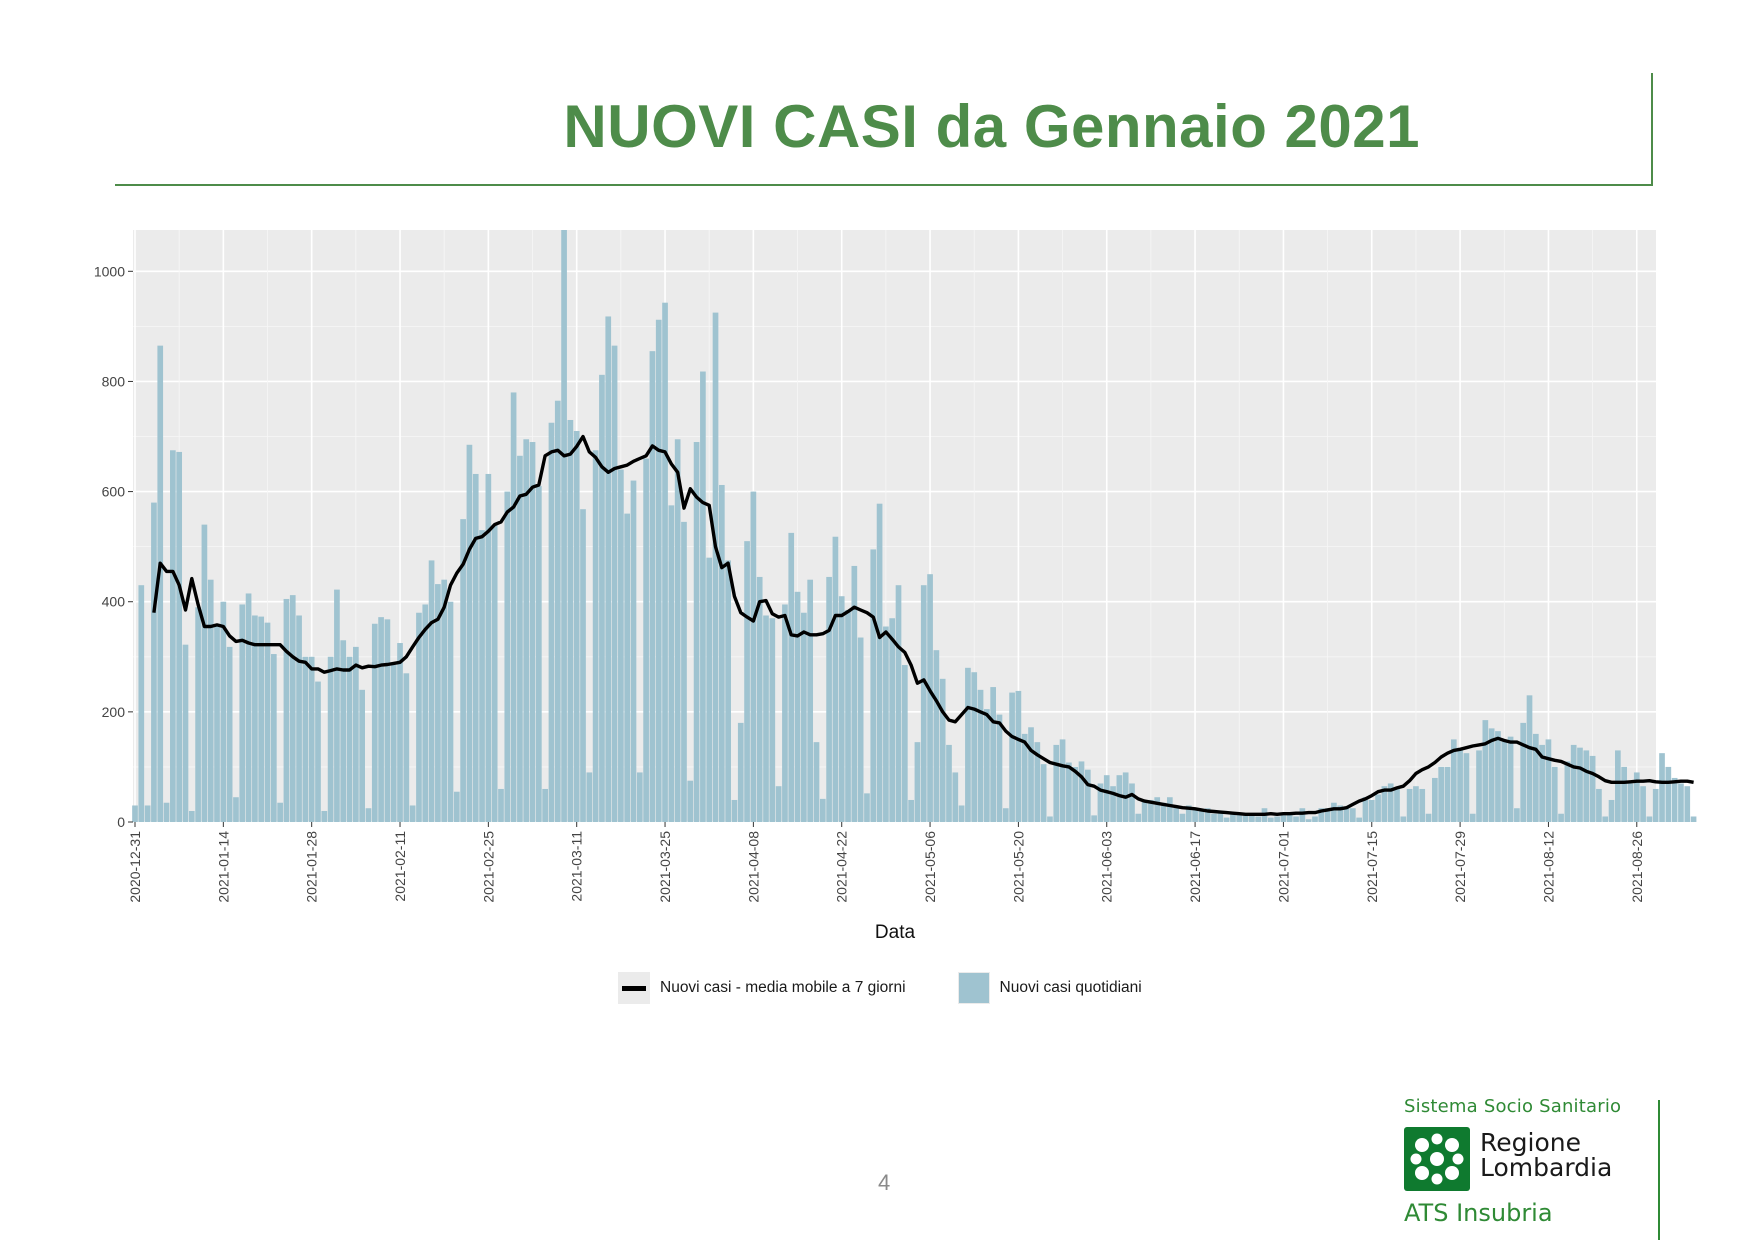 This screenshot has height=1240, width=1755. What do you see at coordinates (114, 492) in the screenshot?
I see `y-tick-label: 600` at bounding box center [114, 492].